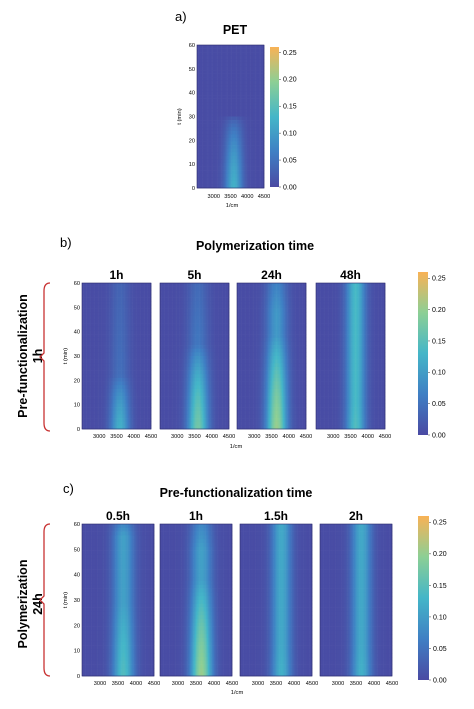 The height and width of the screenshot is (709, 474). I want to click on panel-title: Polymerization time, so click(255, 246).